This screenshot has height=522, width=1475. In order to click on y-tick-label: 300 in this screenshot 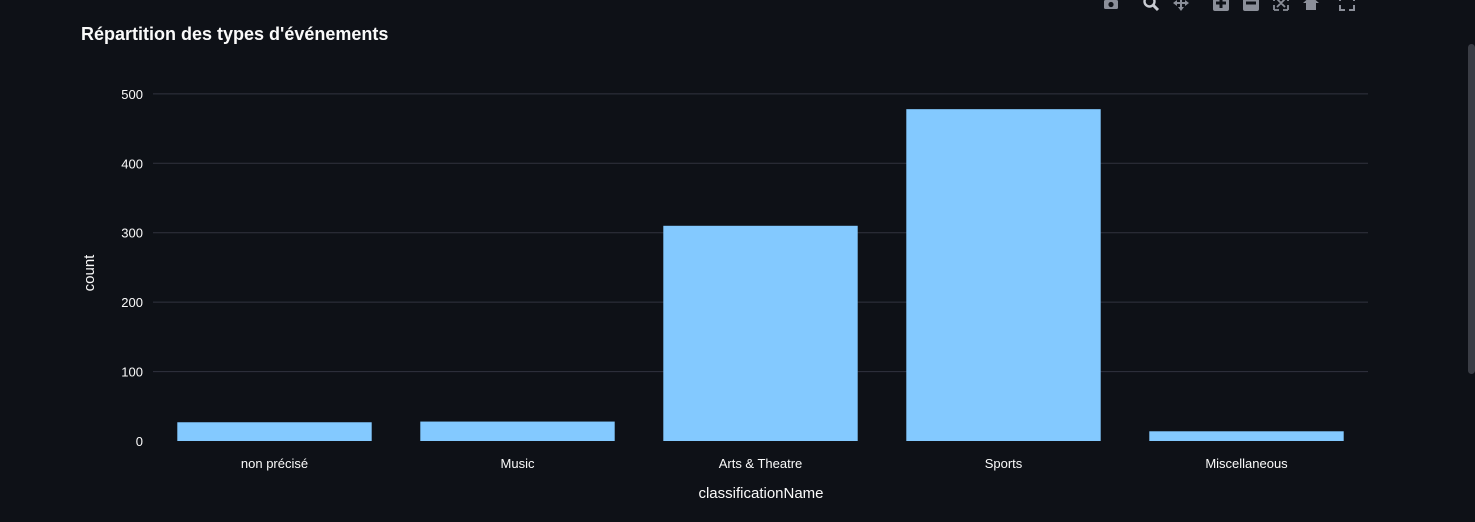, I will do `click(132, 233)`.